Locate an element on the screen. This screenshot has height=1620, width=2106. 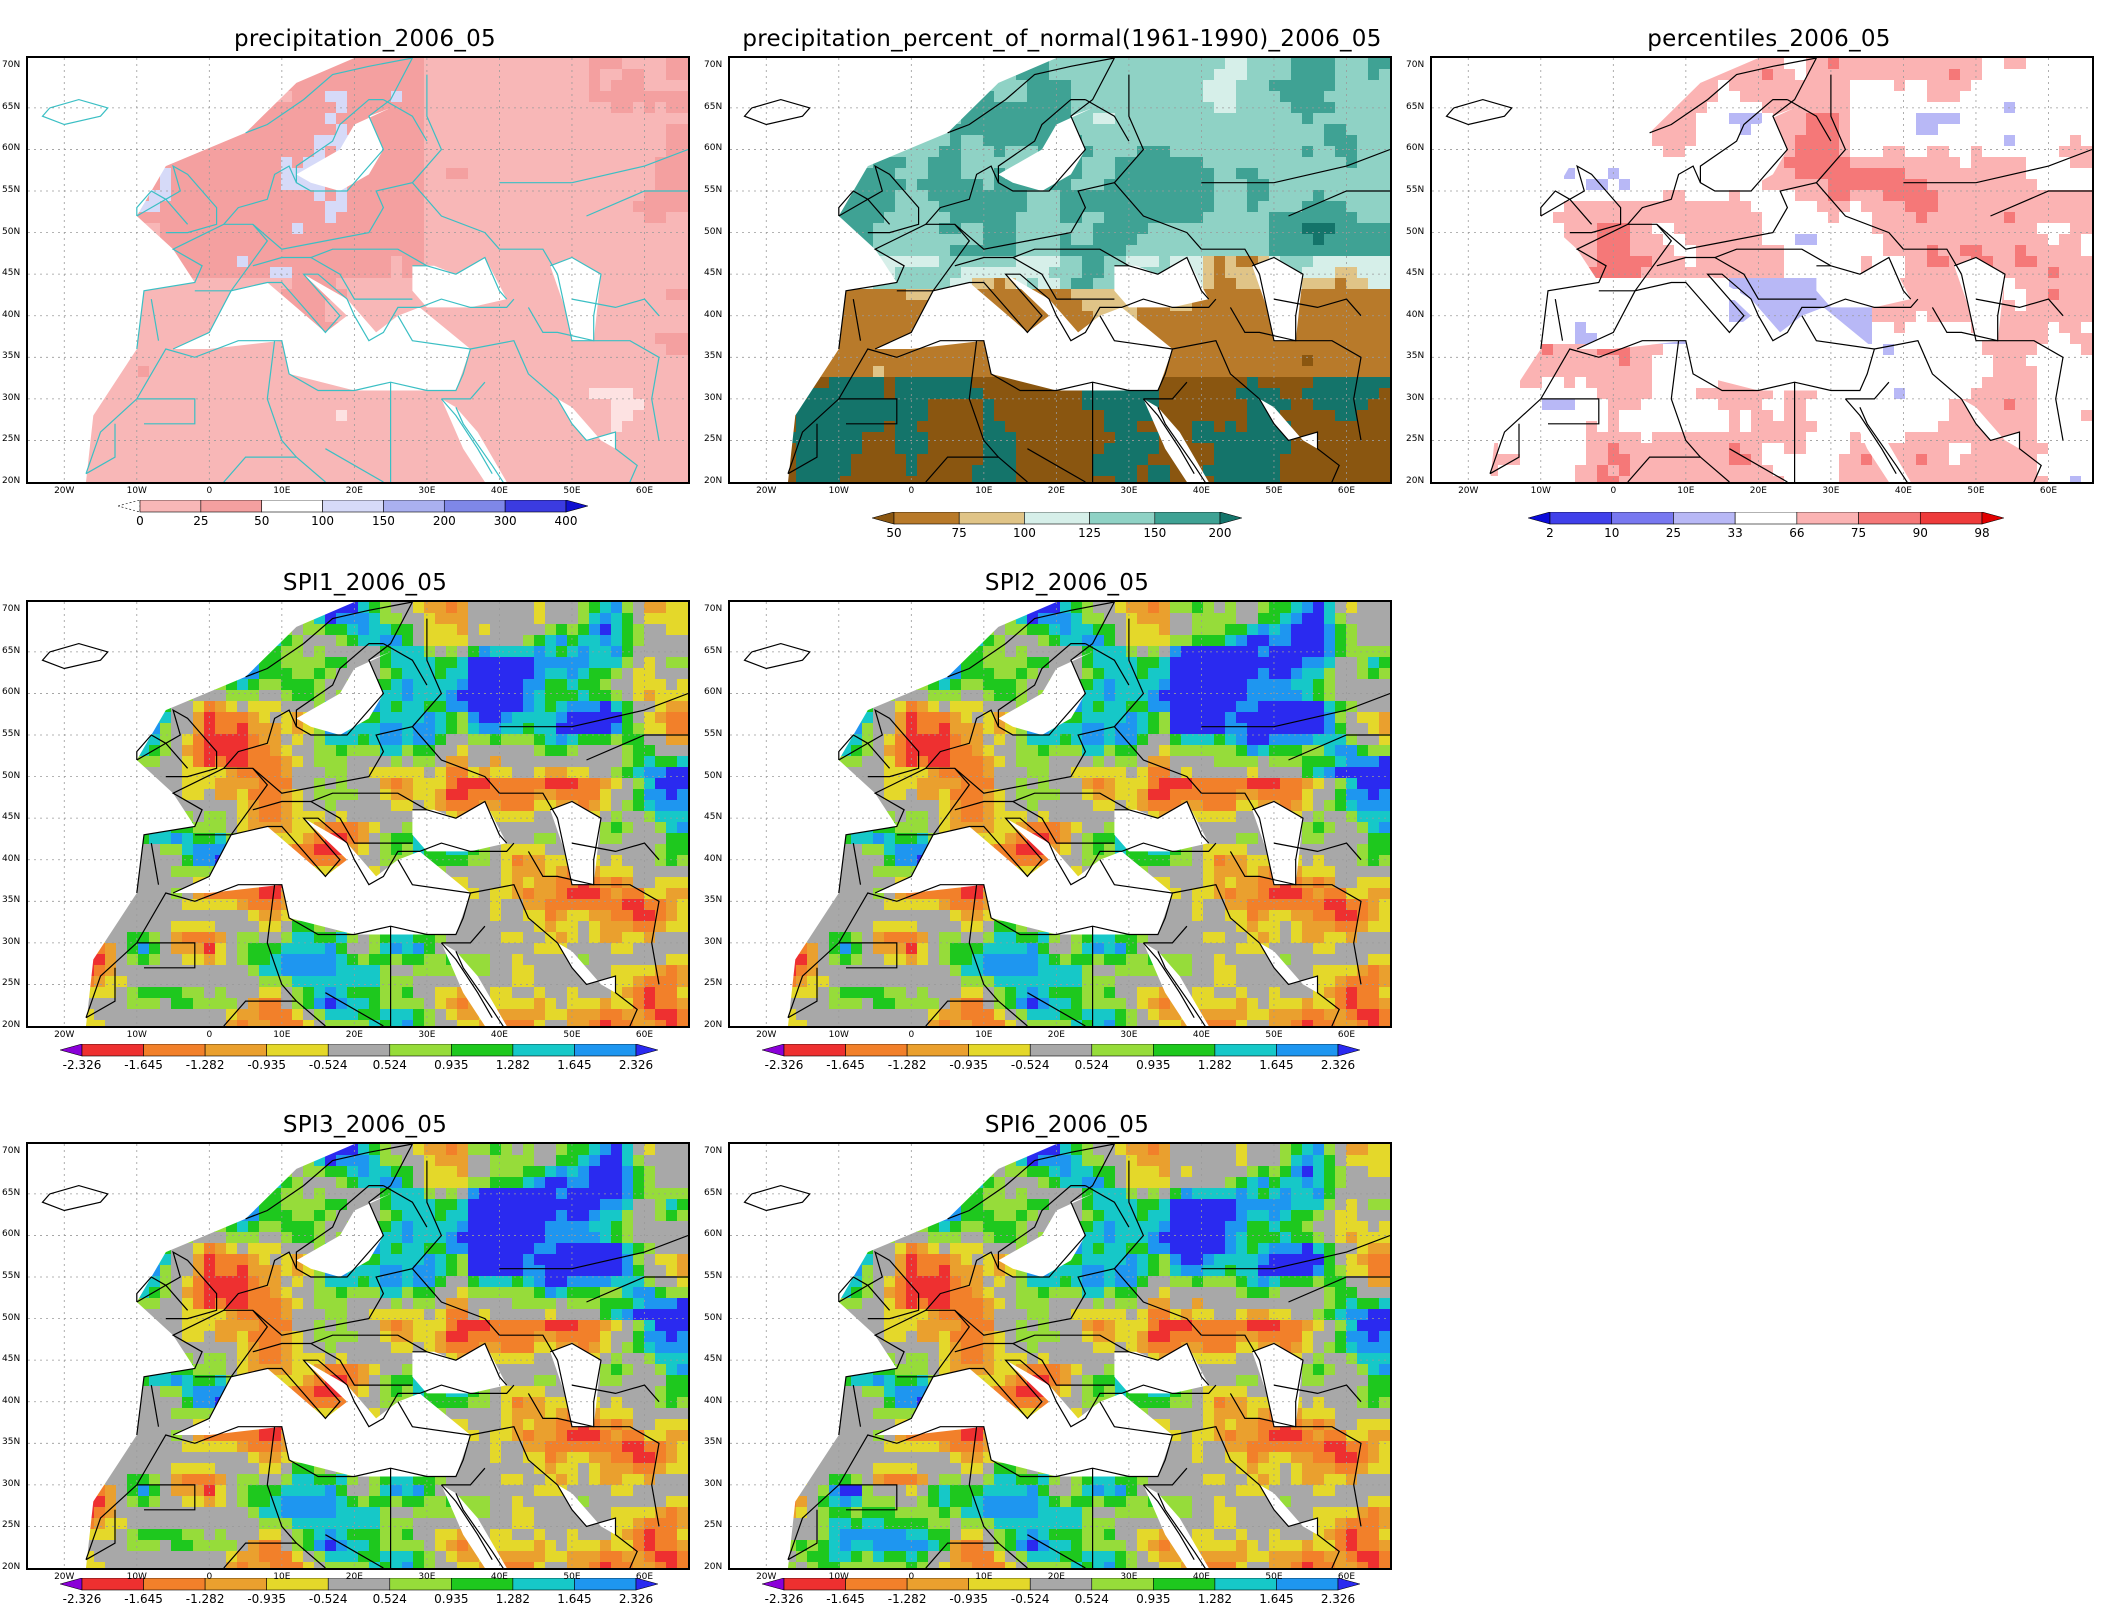
latitude-label: 30N is located at coordinates (713, 397).